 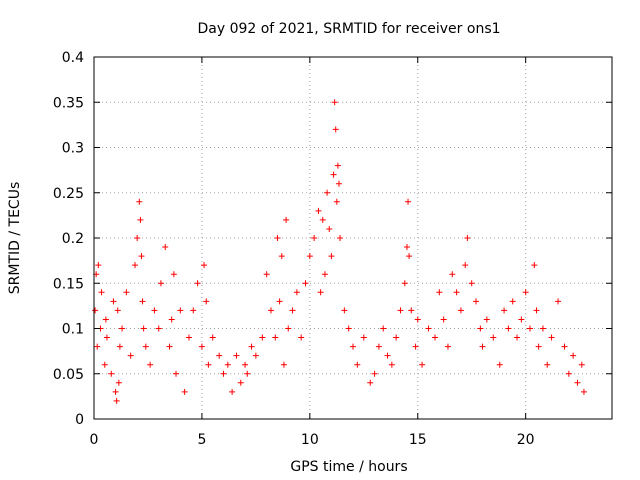 I want to click on x-tick-label: 5, so click(x=201, y=440).